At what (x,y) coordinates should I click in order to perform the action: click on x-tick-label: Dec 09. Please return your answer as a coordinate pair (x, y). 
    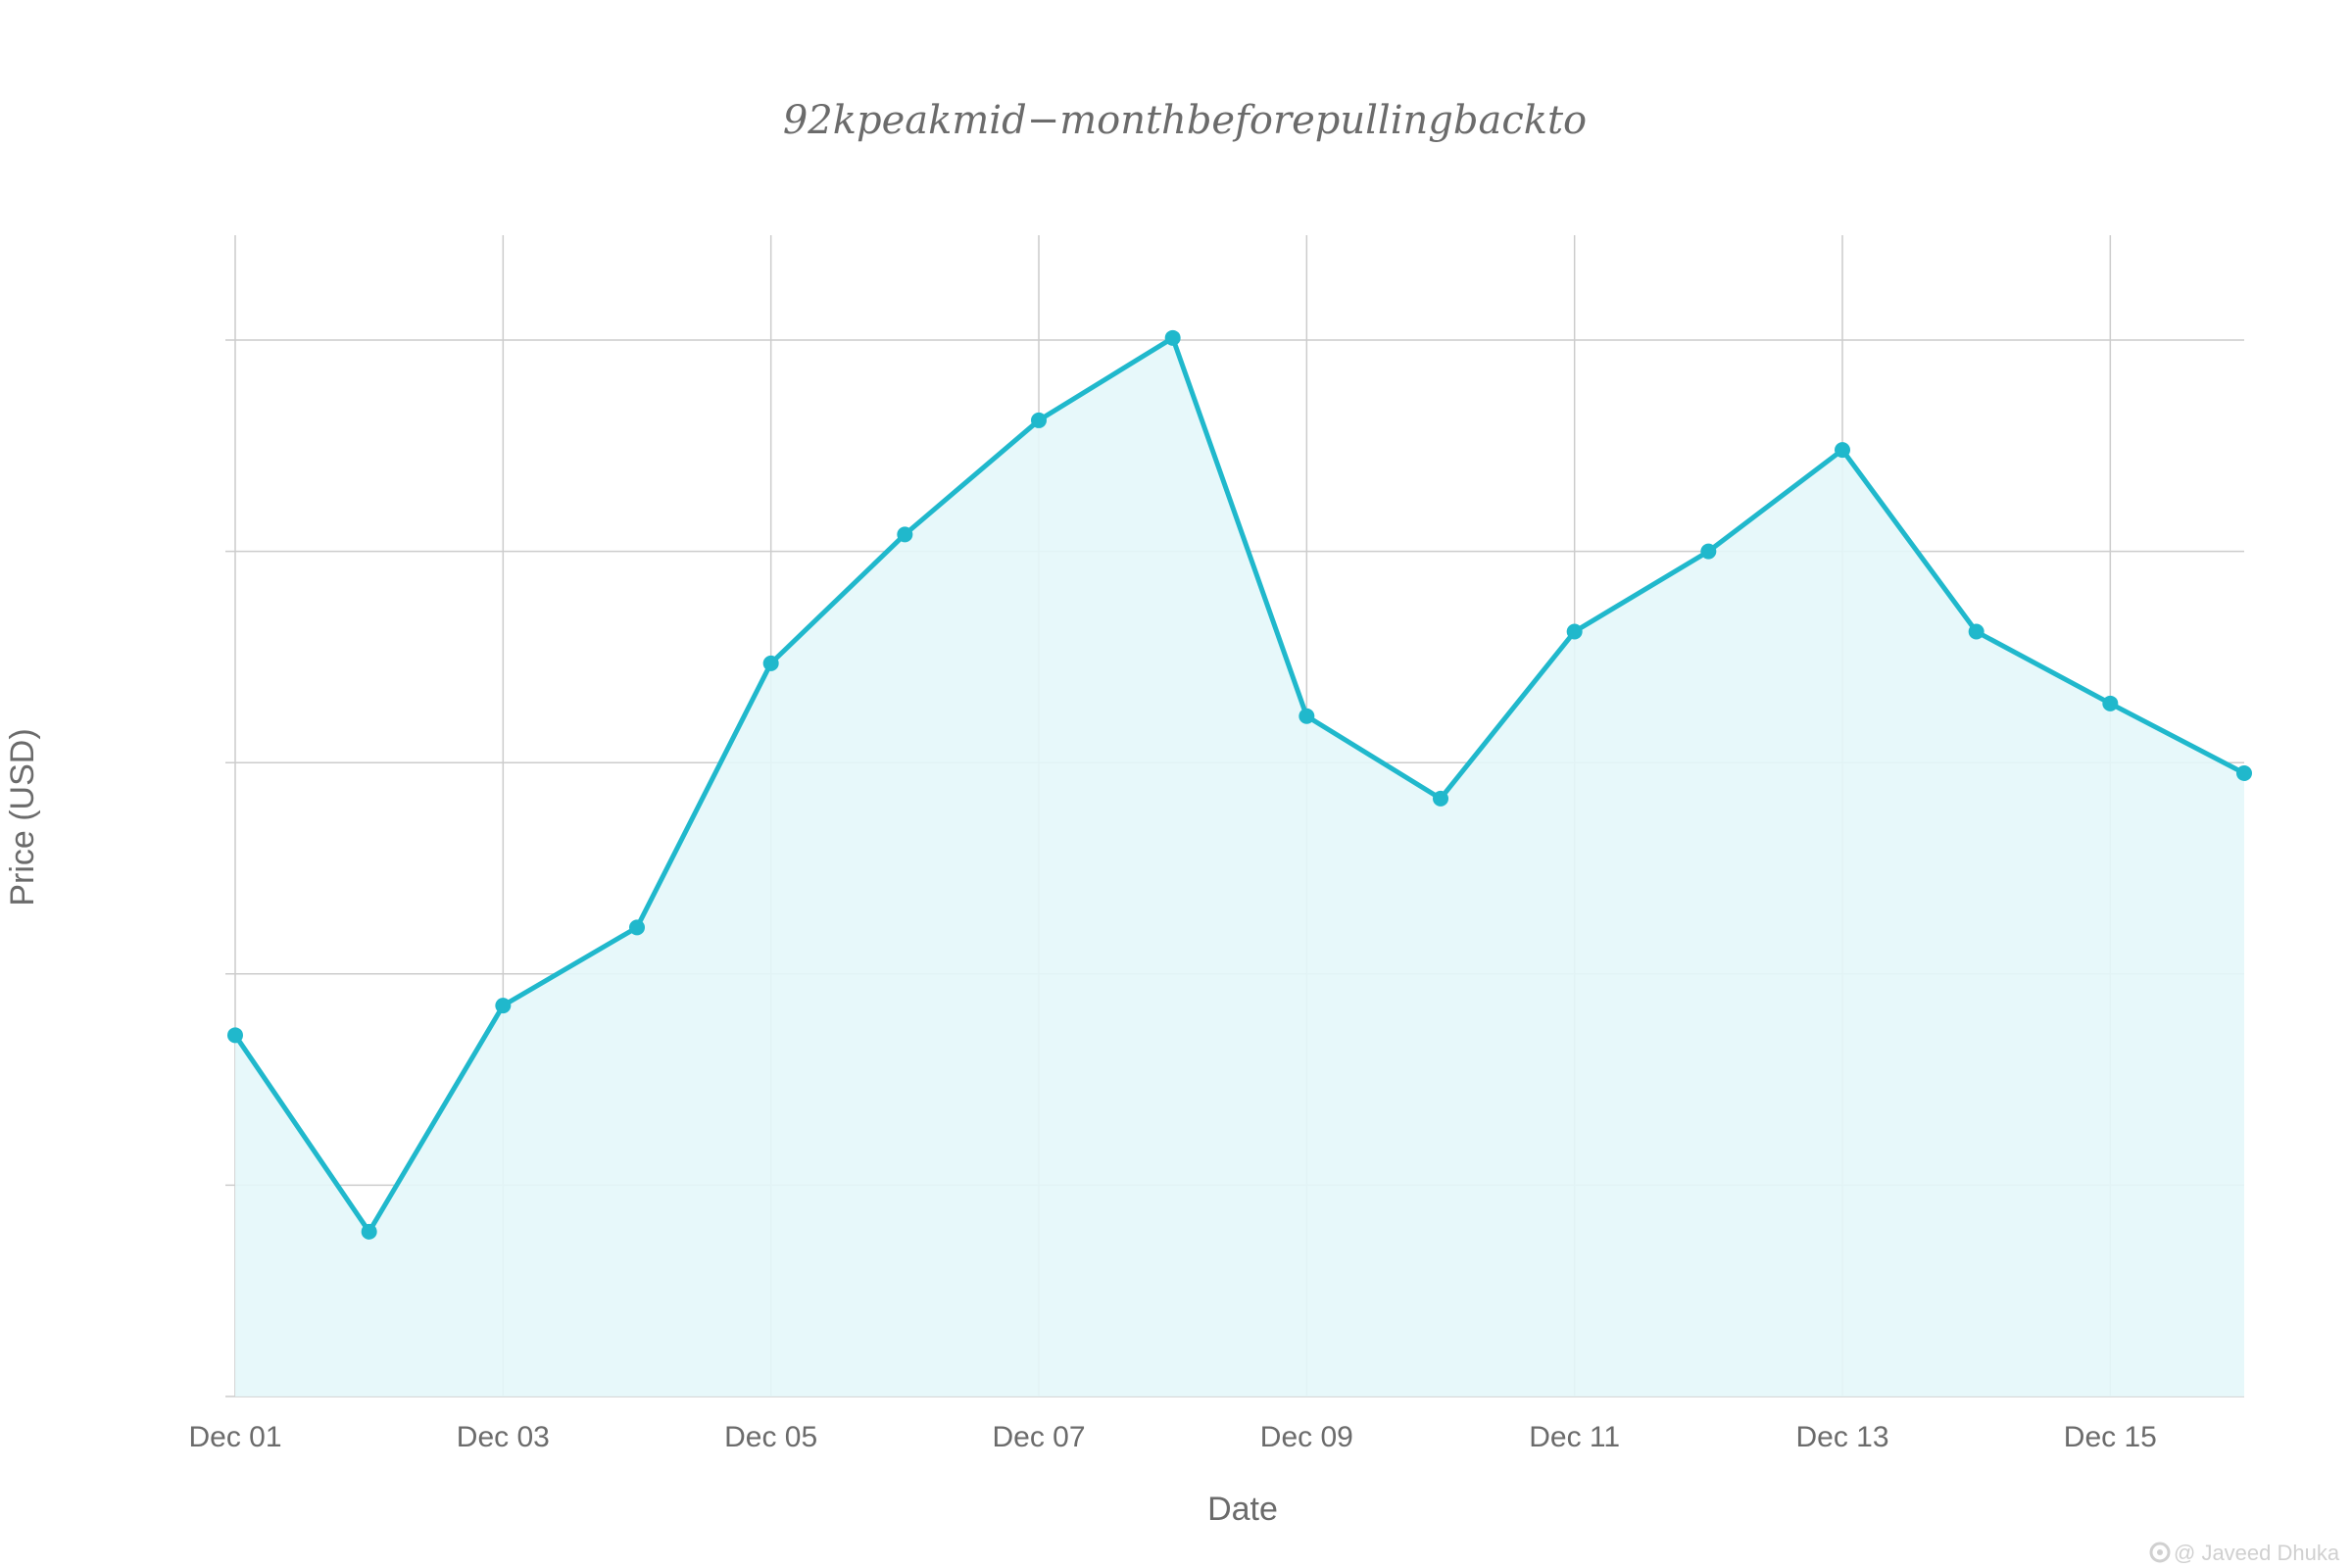
    Looking at the image, I should click on (1306, 1437).